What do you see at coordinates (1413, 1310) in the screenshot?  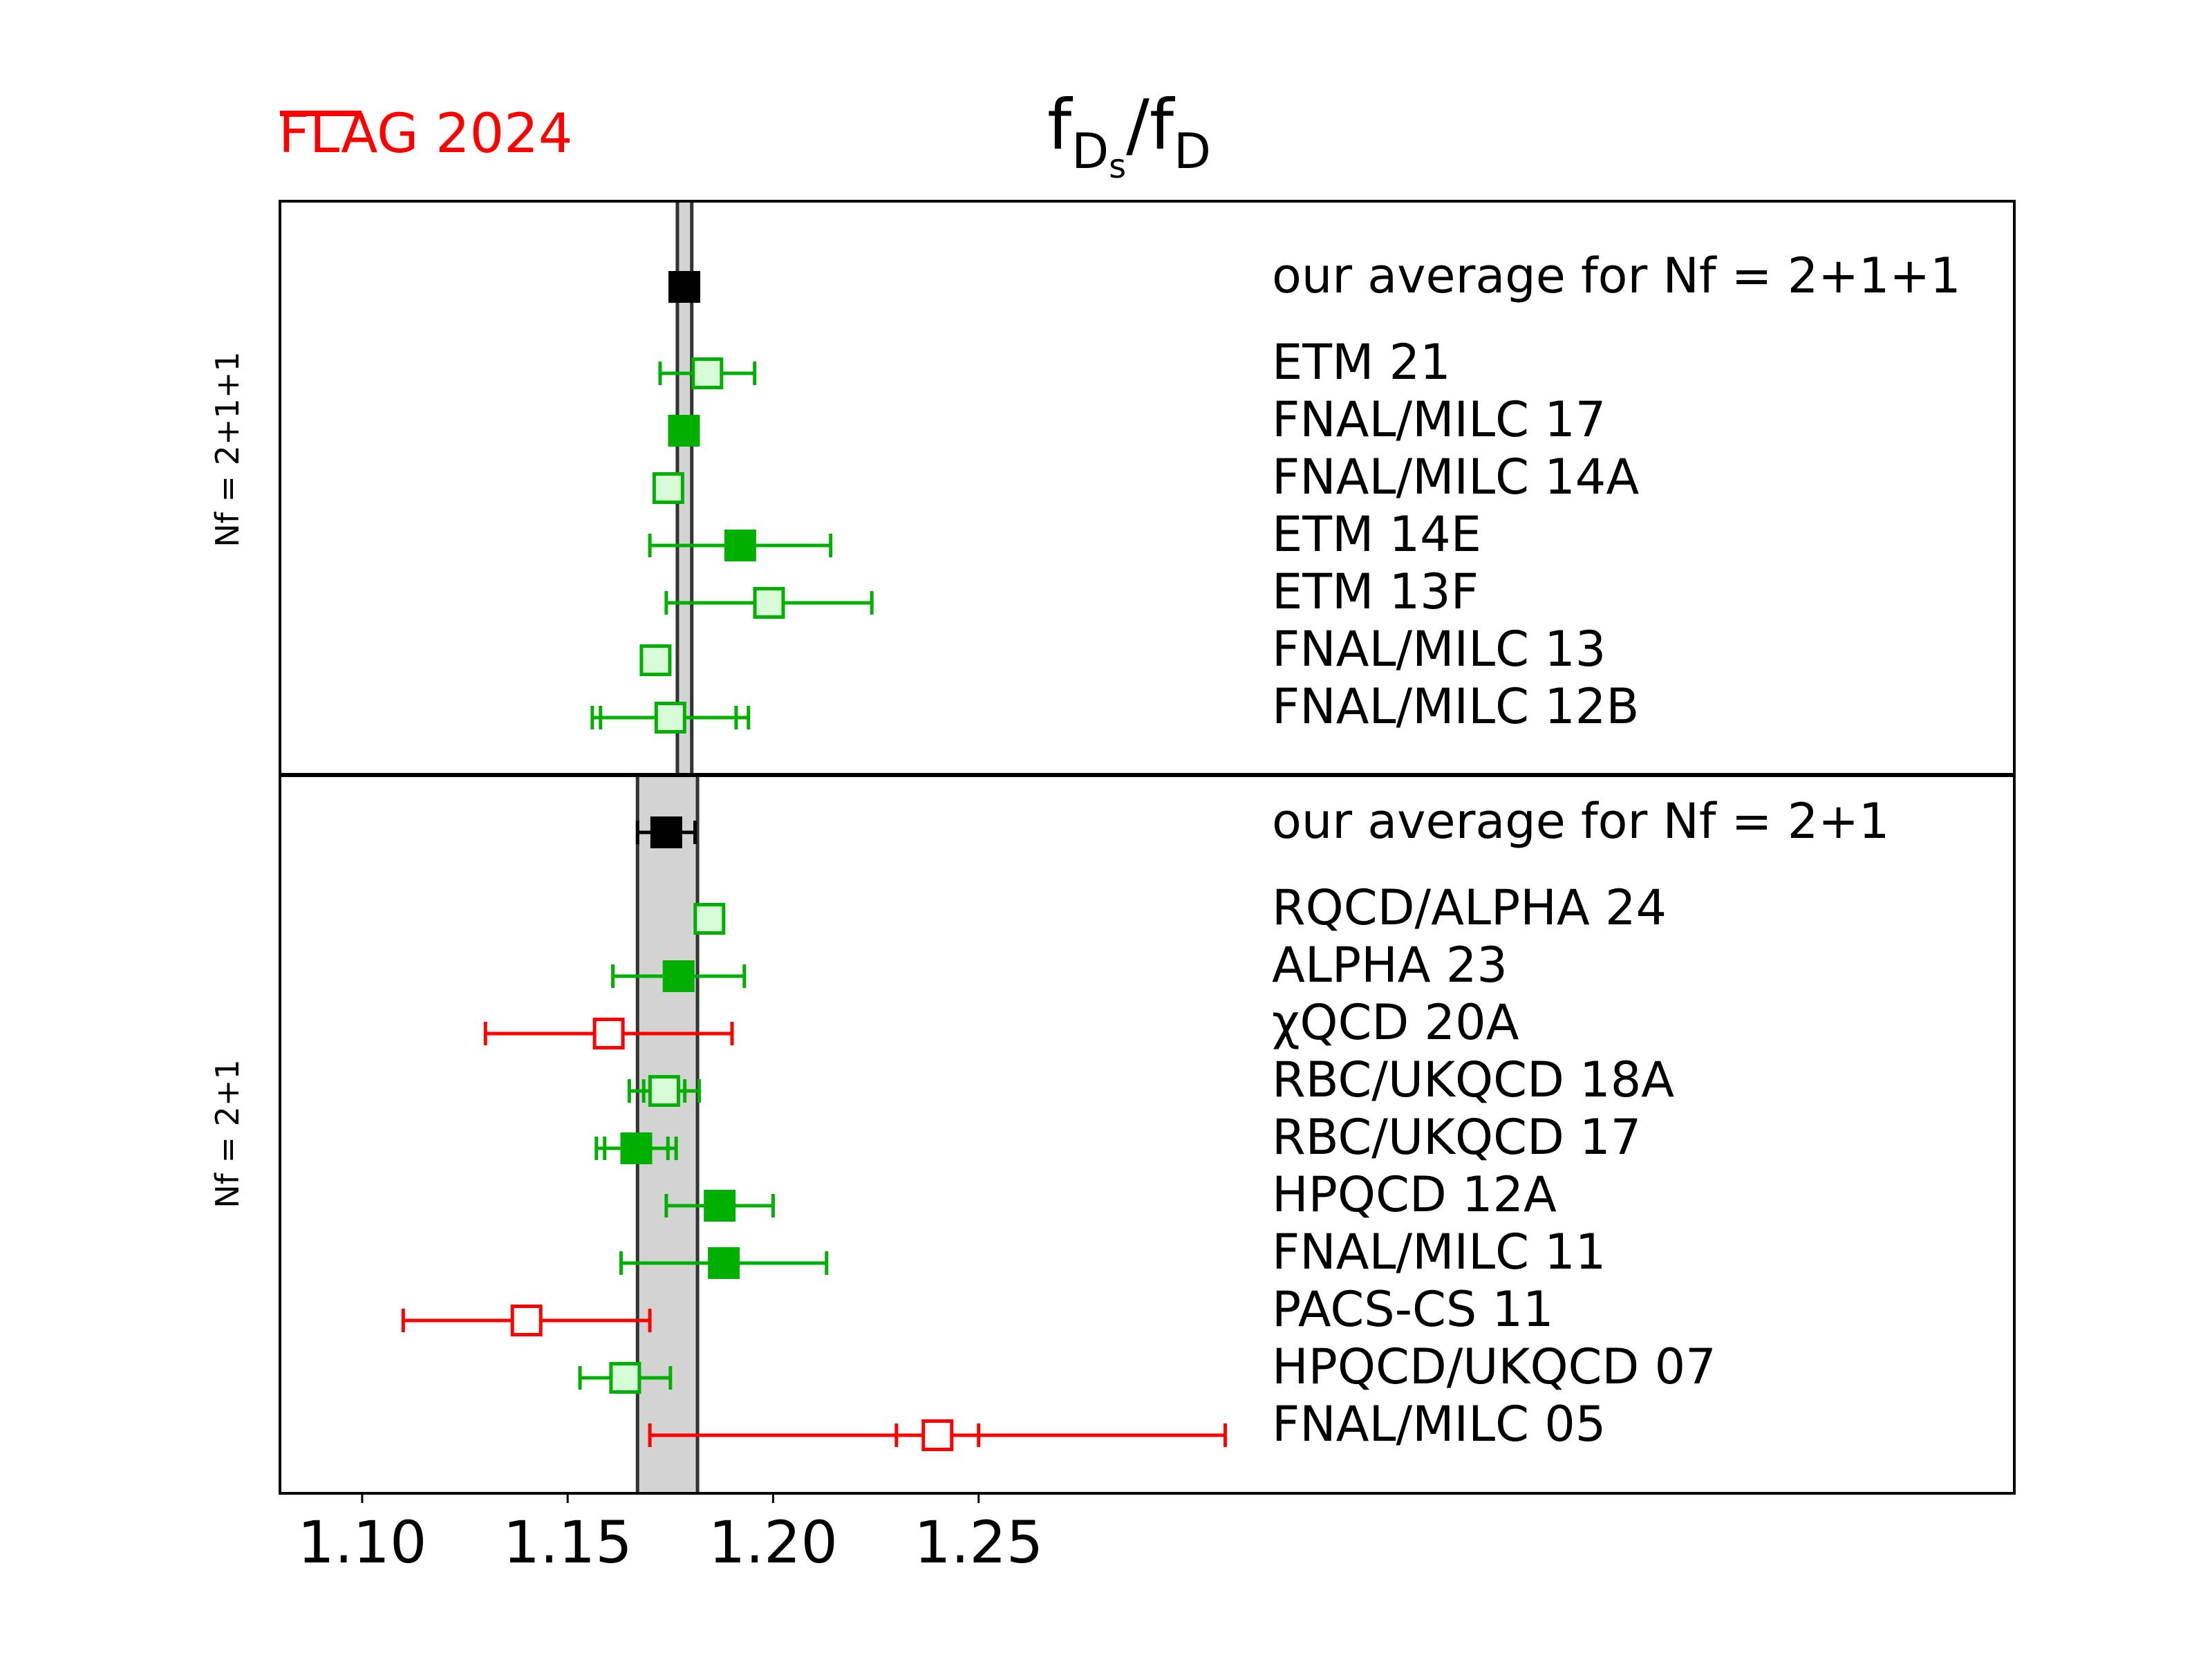 I see `row-label: PACS-CS 11` at bounding box center [1413, 1310].